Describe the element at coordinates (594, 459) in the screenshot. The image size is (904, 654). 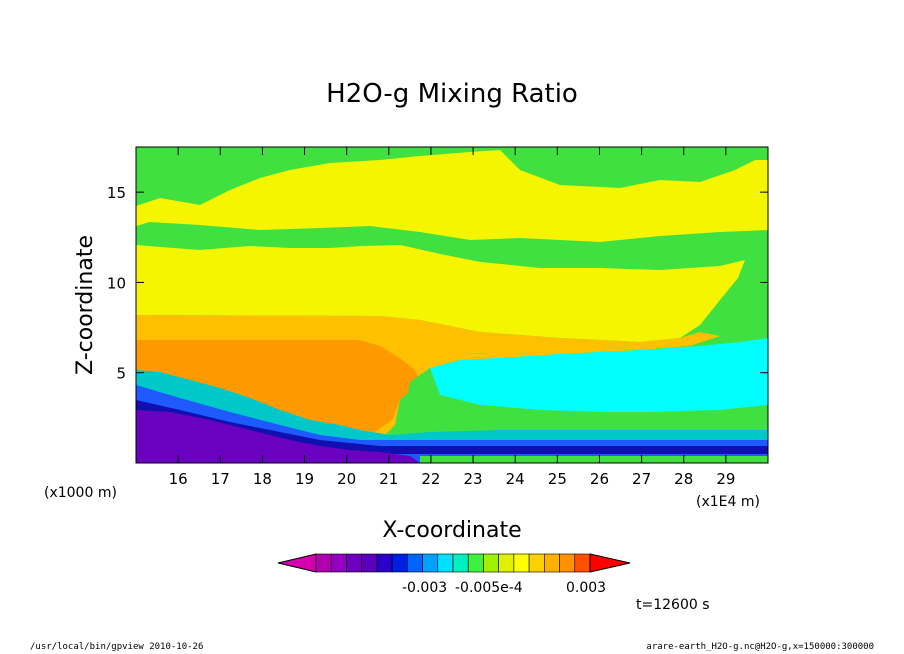
I see `region-bottom-green` at that location.